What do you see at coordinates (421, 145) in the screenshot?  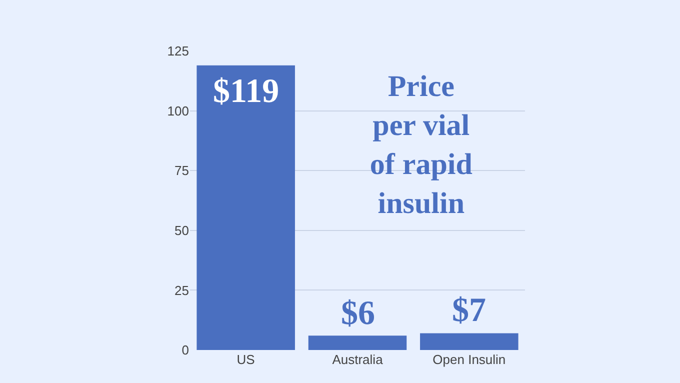 I see `text: Price per vial of rapid insulin` at bounding box center [421, 145].